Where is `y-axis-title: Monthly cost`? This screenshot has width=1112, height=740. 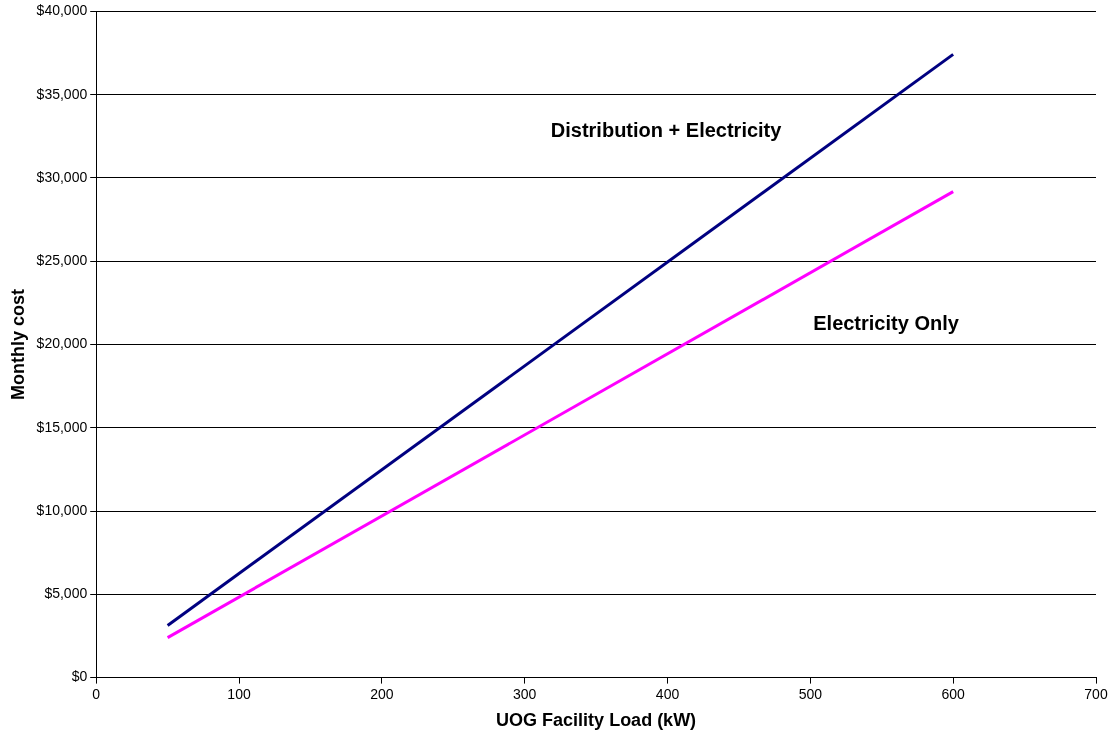
y-axis-title: Monthly cost is located at coordinates (17, 344).